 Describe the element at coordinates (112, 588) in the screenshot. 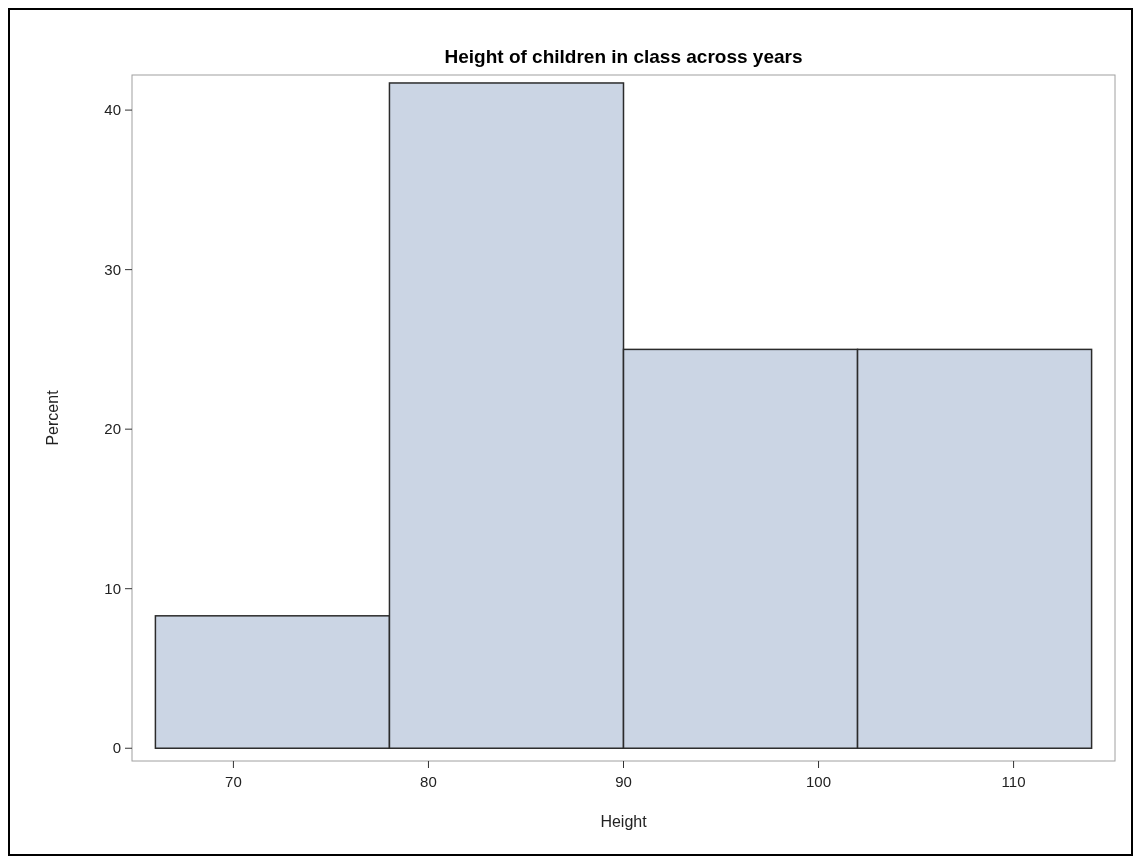

I see `y-tick-label: 10` at that location.